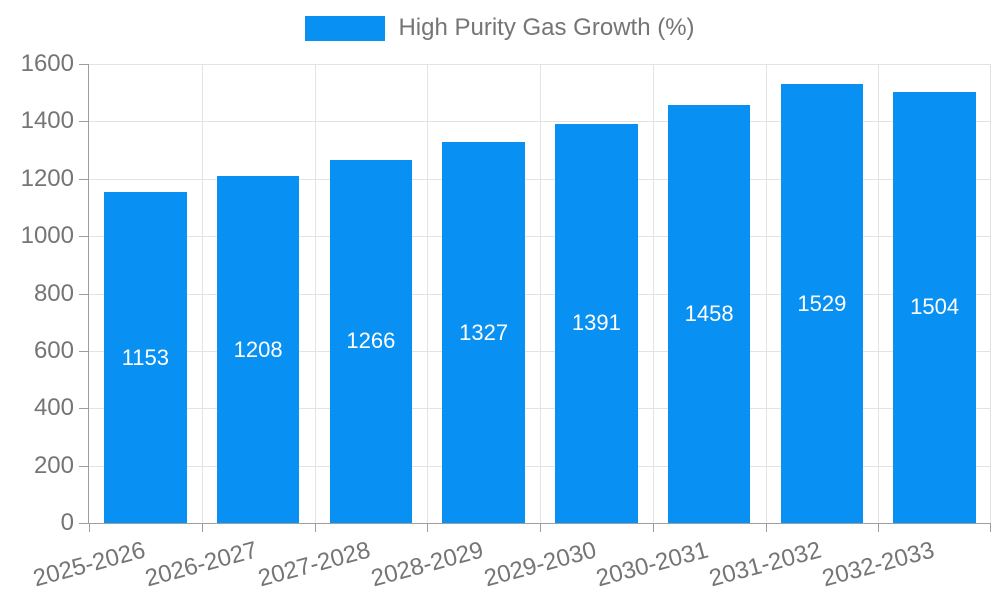 This screenshot has width=1000, height=600. Describe the element at coordinates (53, 465) in the screenshot. I see `y-tick-label: 200` at that location.